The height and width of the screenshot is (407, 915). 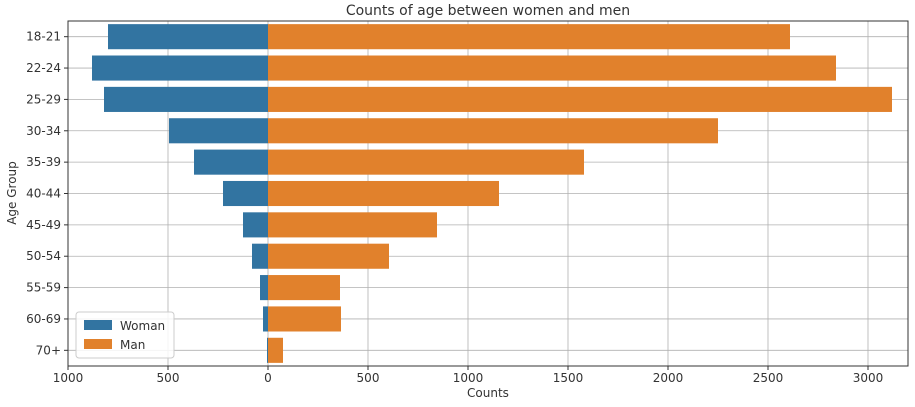 What do you see at coordinates (12, 193) in the screenshot?
I see `y-axis-label: Age Group` at bounding box center [12, 193].